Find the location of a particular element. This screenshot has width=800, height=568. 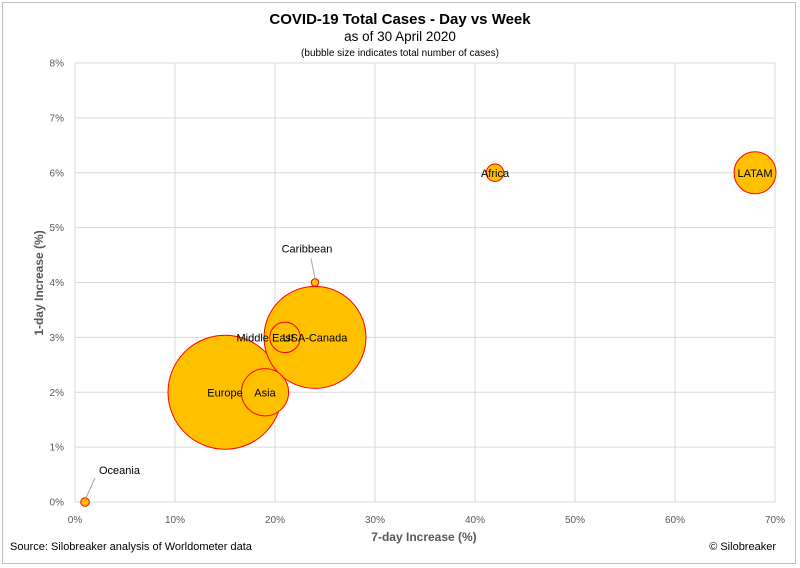

copyright-note: © Silobreaker is located at coordinates (742, 547).